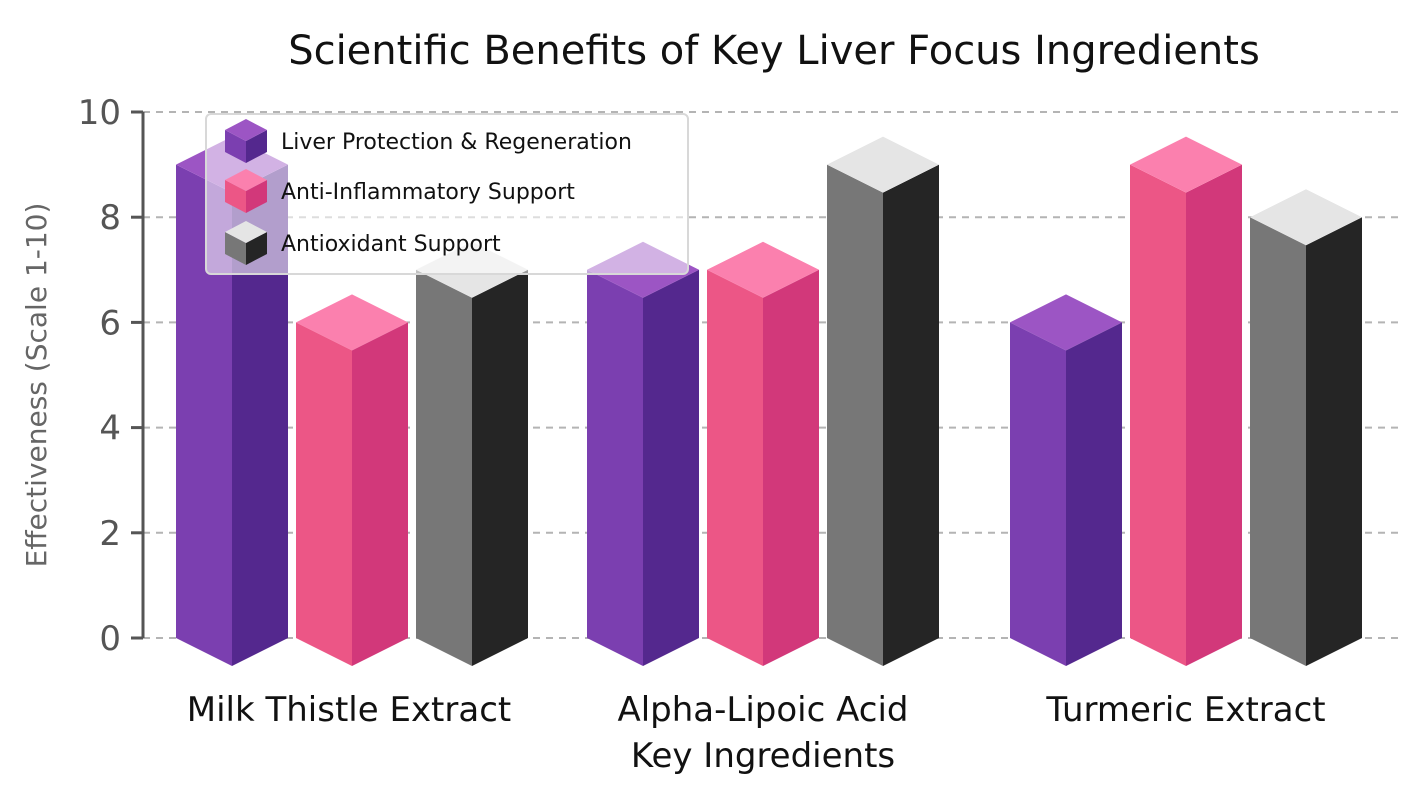  Describe the element at coordinates (110, 639) in the screenshot. I see `y-tick-label: 0` at that location.